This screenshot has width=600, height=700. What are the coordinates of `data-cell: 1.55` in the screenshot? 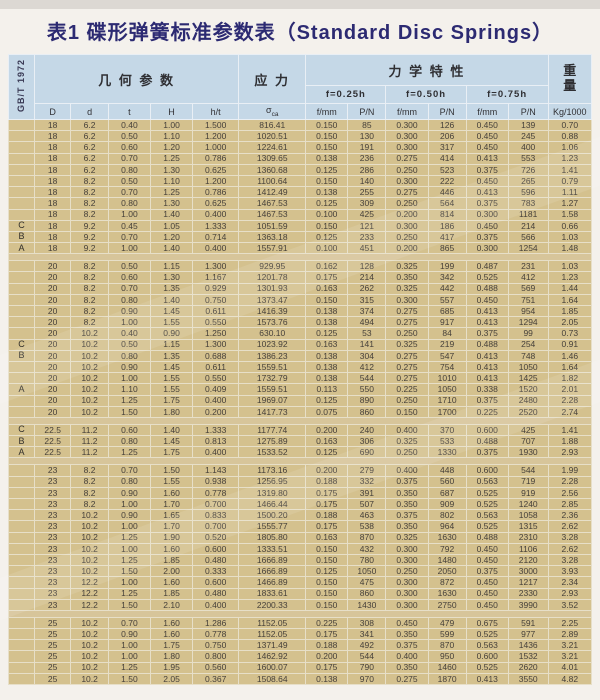 It's located at (171, 322).